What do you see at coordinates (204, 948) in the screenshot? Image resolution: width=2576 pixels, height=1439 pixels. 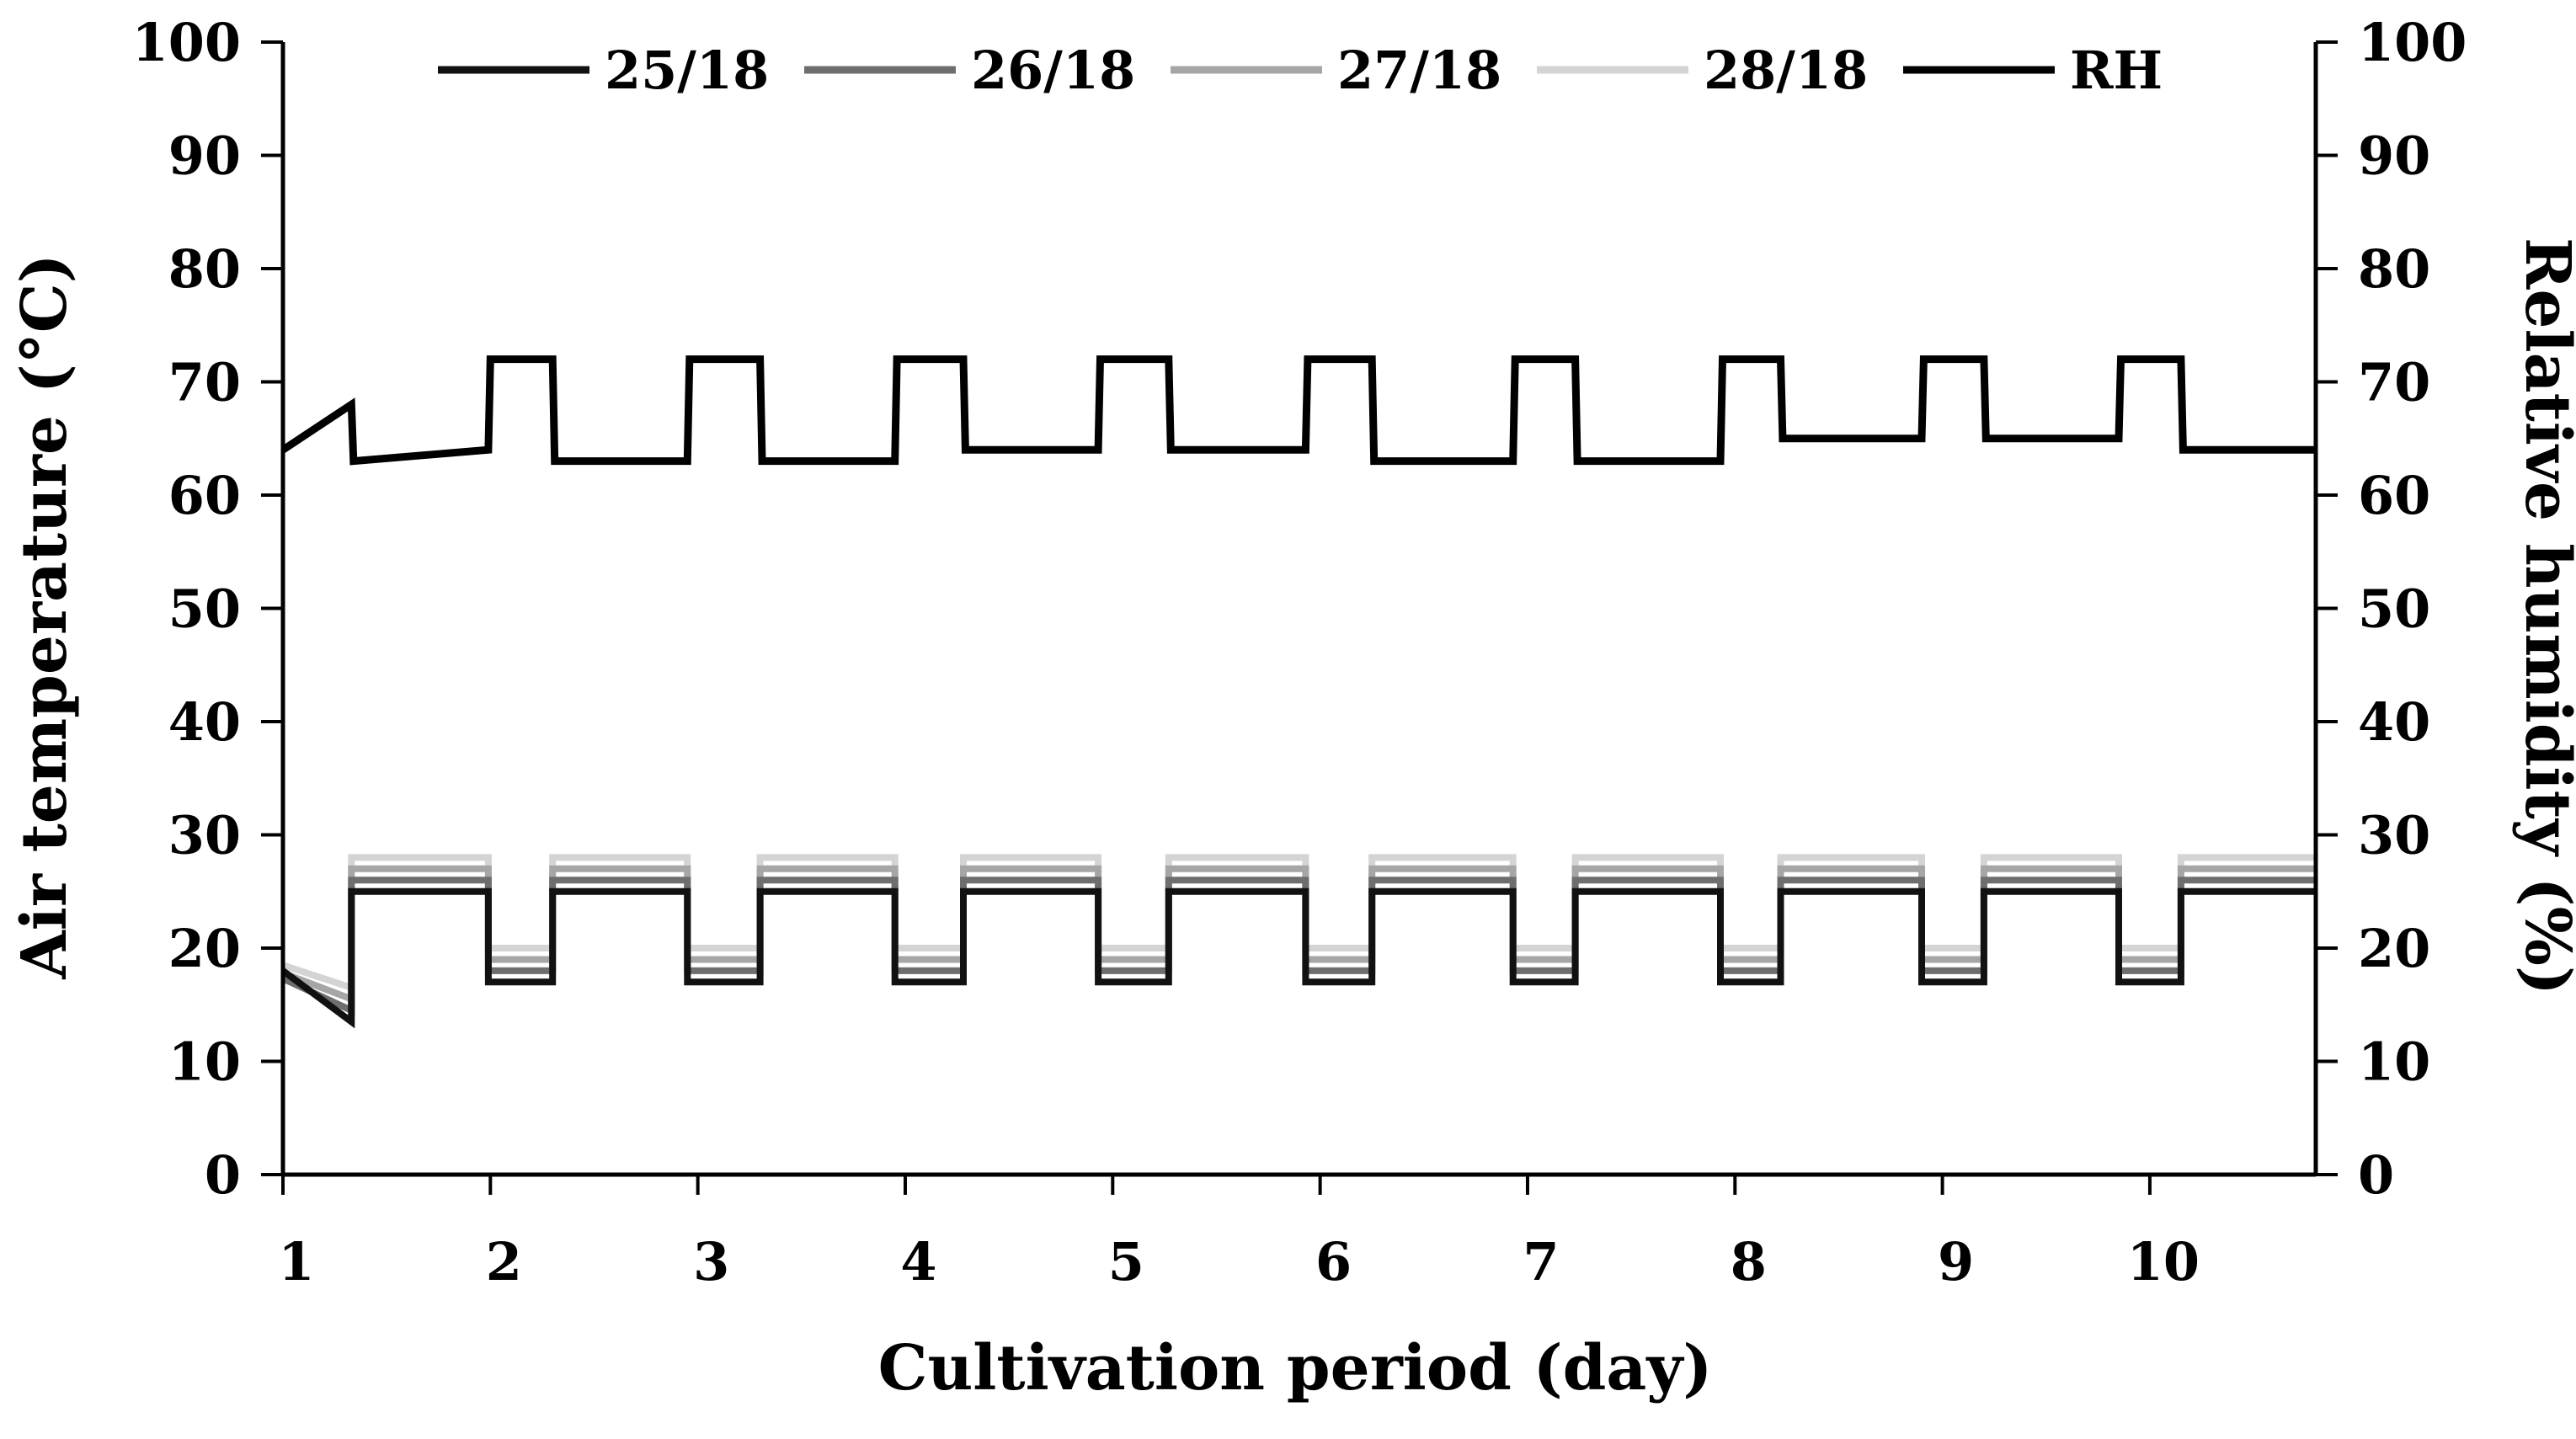 I see `y-tick-label: 20` at bounding box center [204, 948].